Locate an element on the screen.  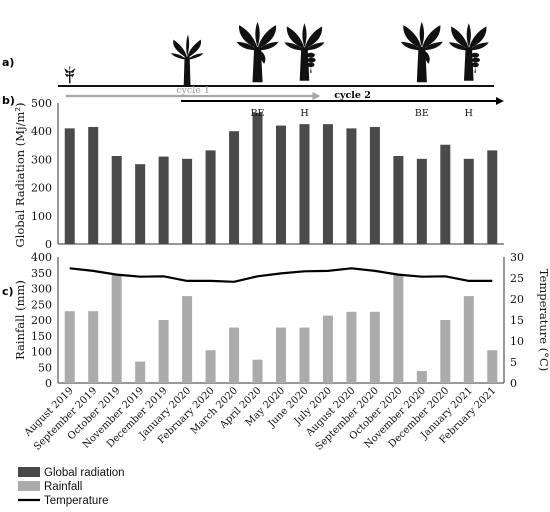
cycle-arrows: cycle 1 cycle 2 is located at coordinates (285, 95).